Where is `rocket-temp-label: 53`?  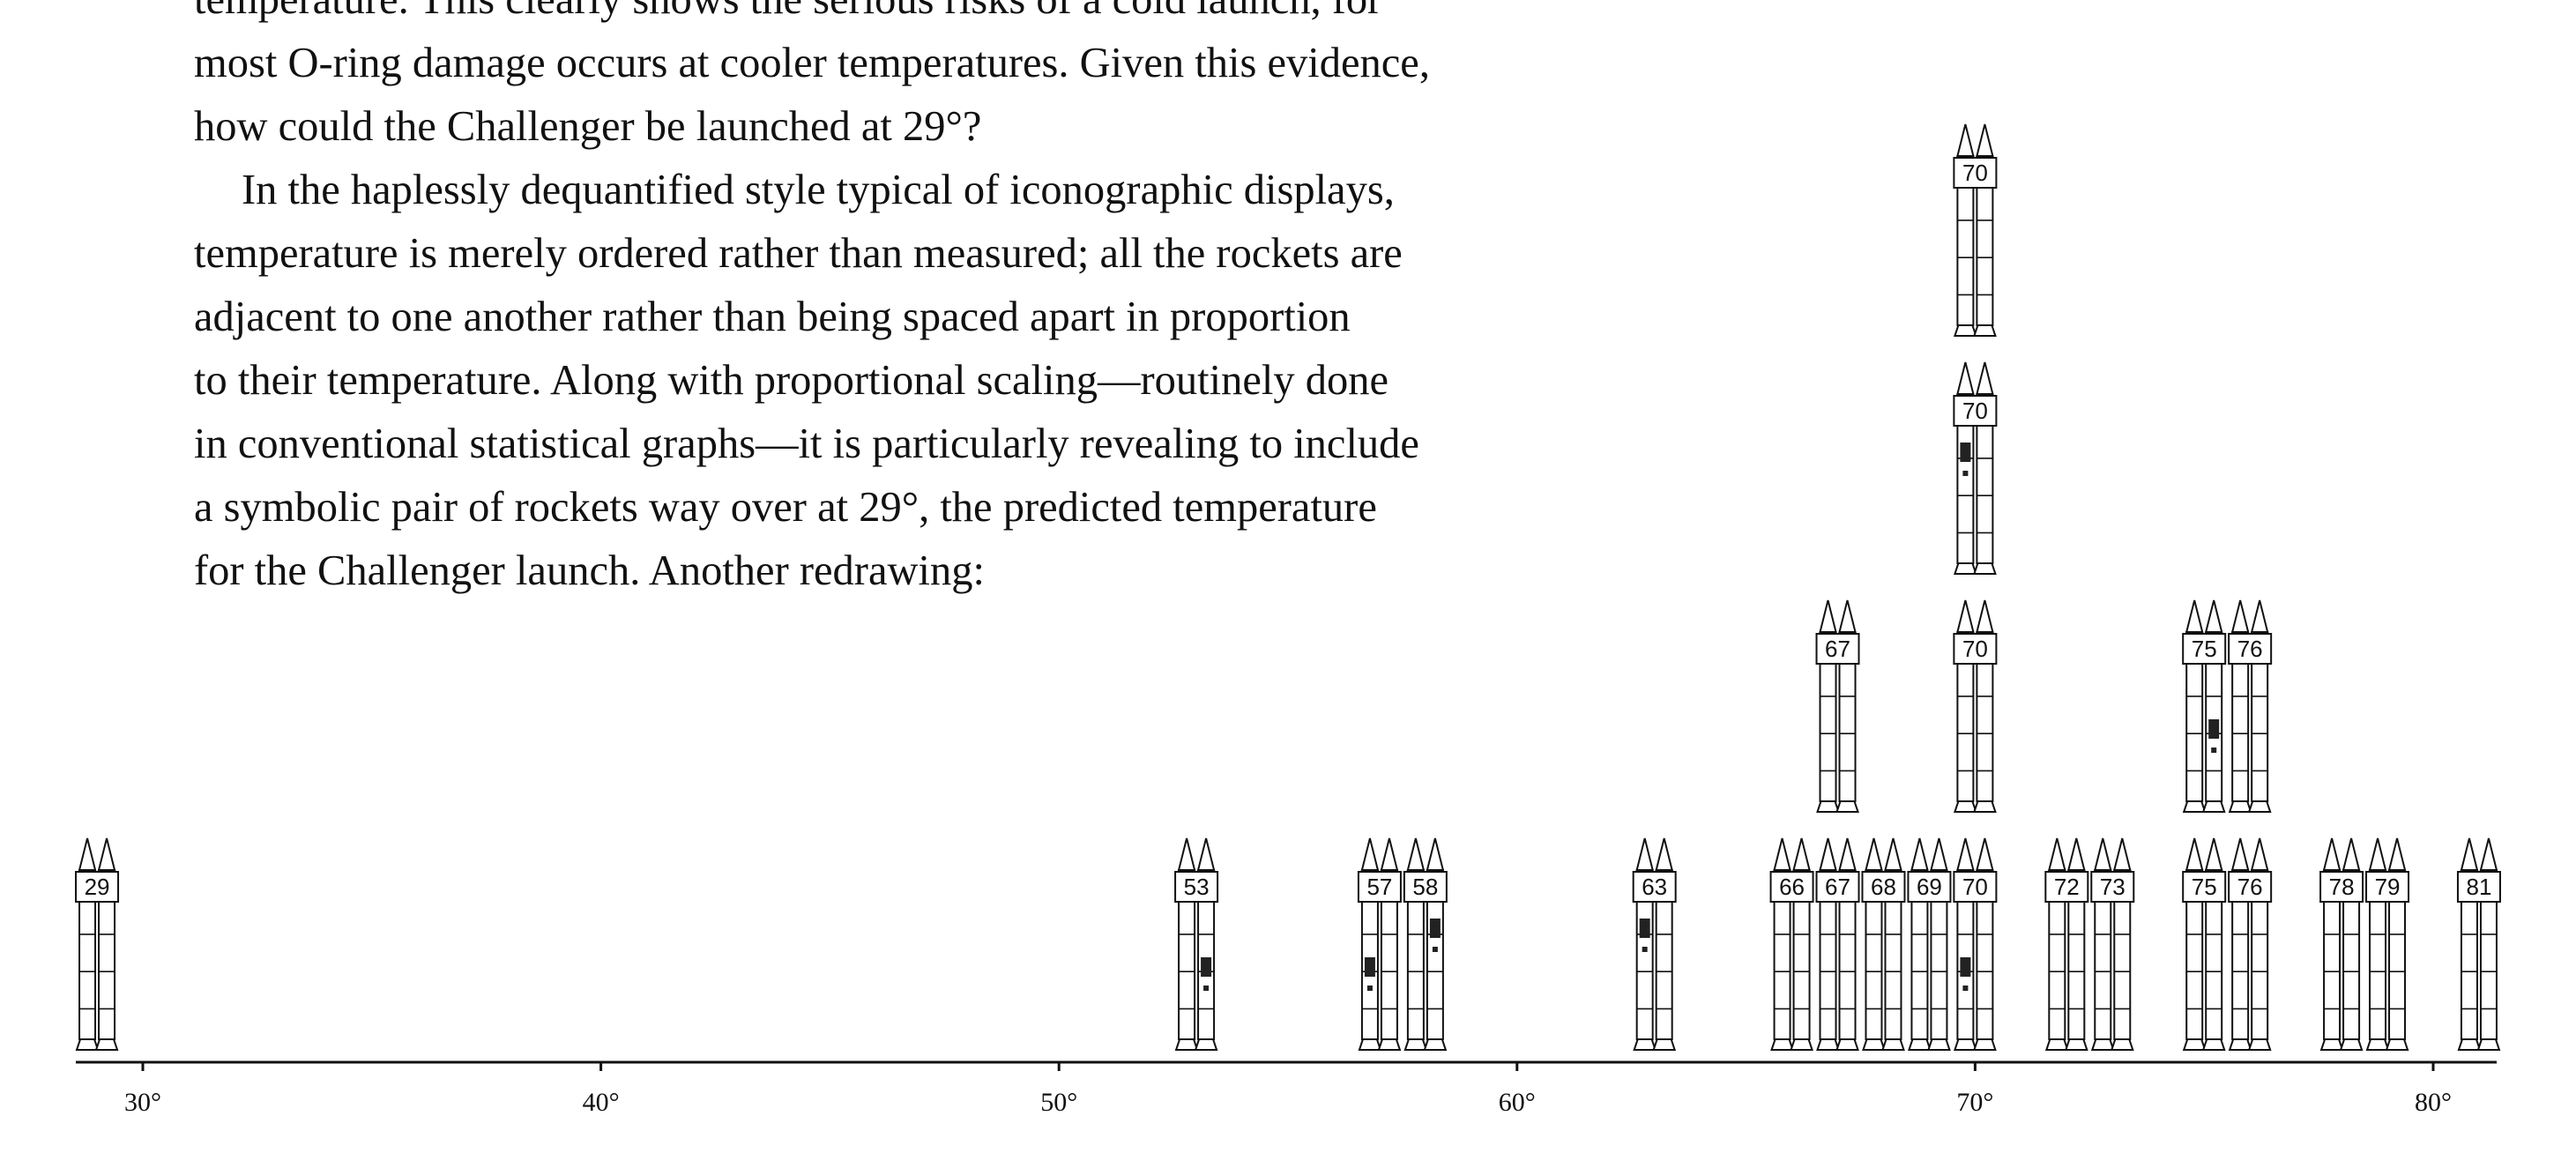 rocket-temp-label: 53 is located at coordinates (1197, 887).